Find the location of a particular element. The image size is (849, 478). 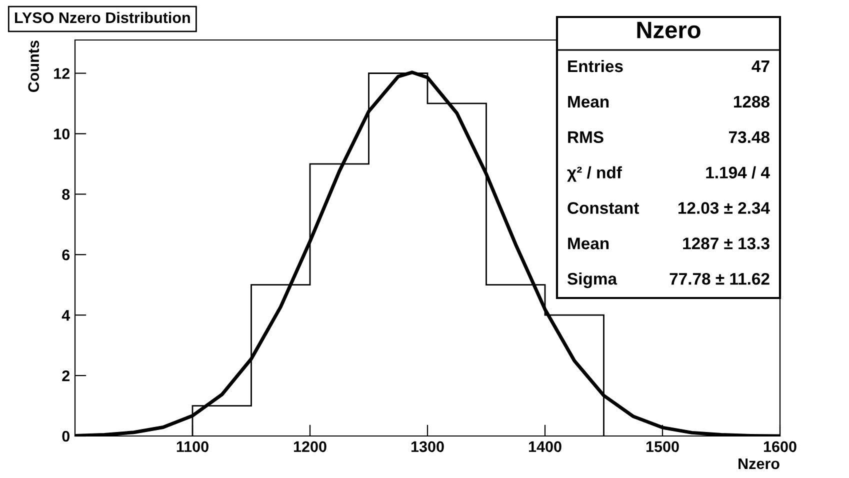

x-tick-label: 1100 is located at coordinates (192, 446).